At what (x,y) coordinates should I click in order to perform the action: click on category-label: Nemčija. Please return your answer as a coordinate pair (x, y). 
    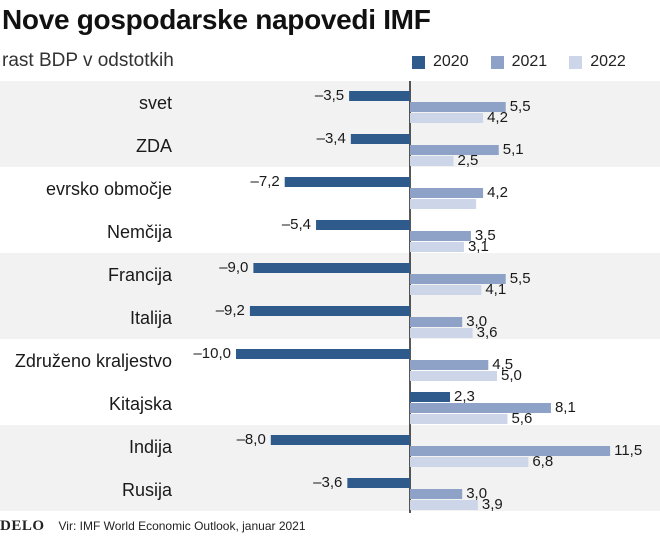
    Looking at the image, I should click on (140, 232).